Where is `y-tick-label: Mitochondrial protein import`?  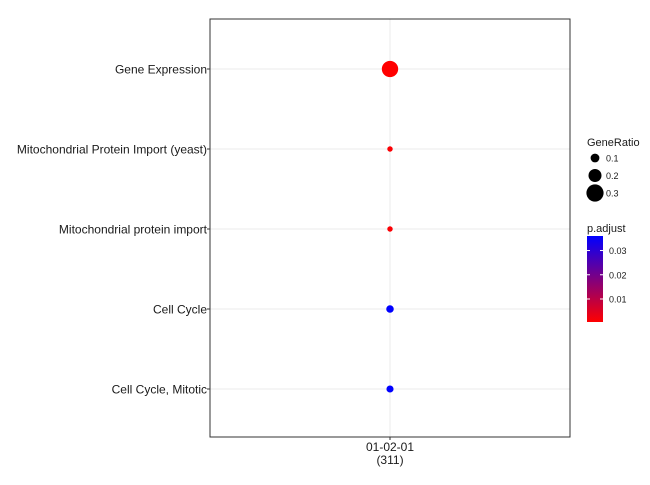 y-tick-label: Mitochondrial protein import is located at coordinates (133, 230).